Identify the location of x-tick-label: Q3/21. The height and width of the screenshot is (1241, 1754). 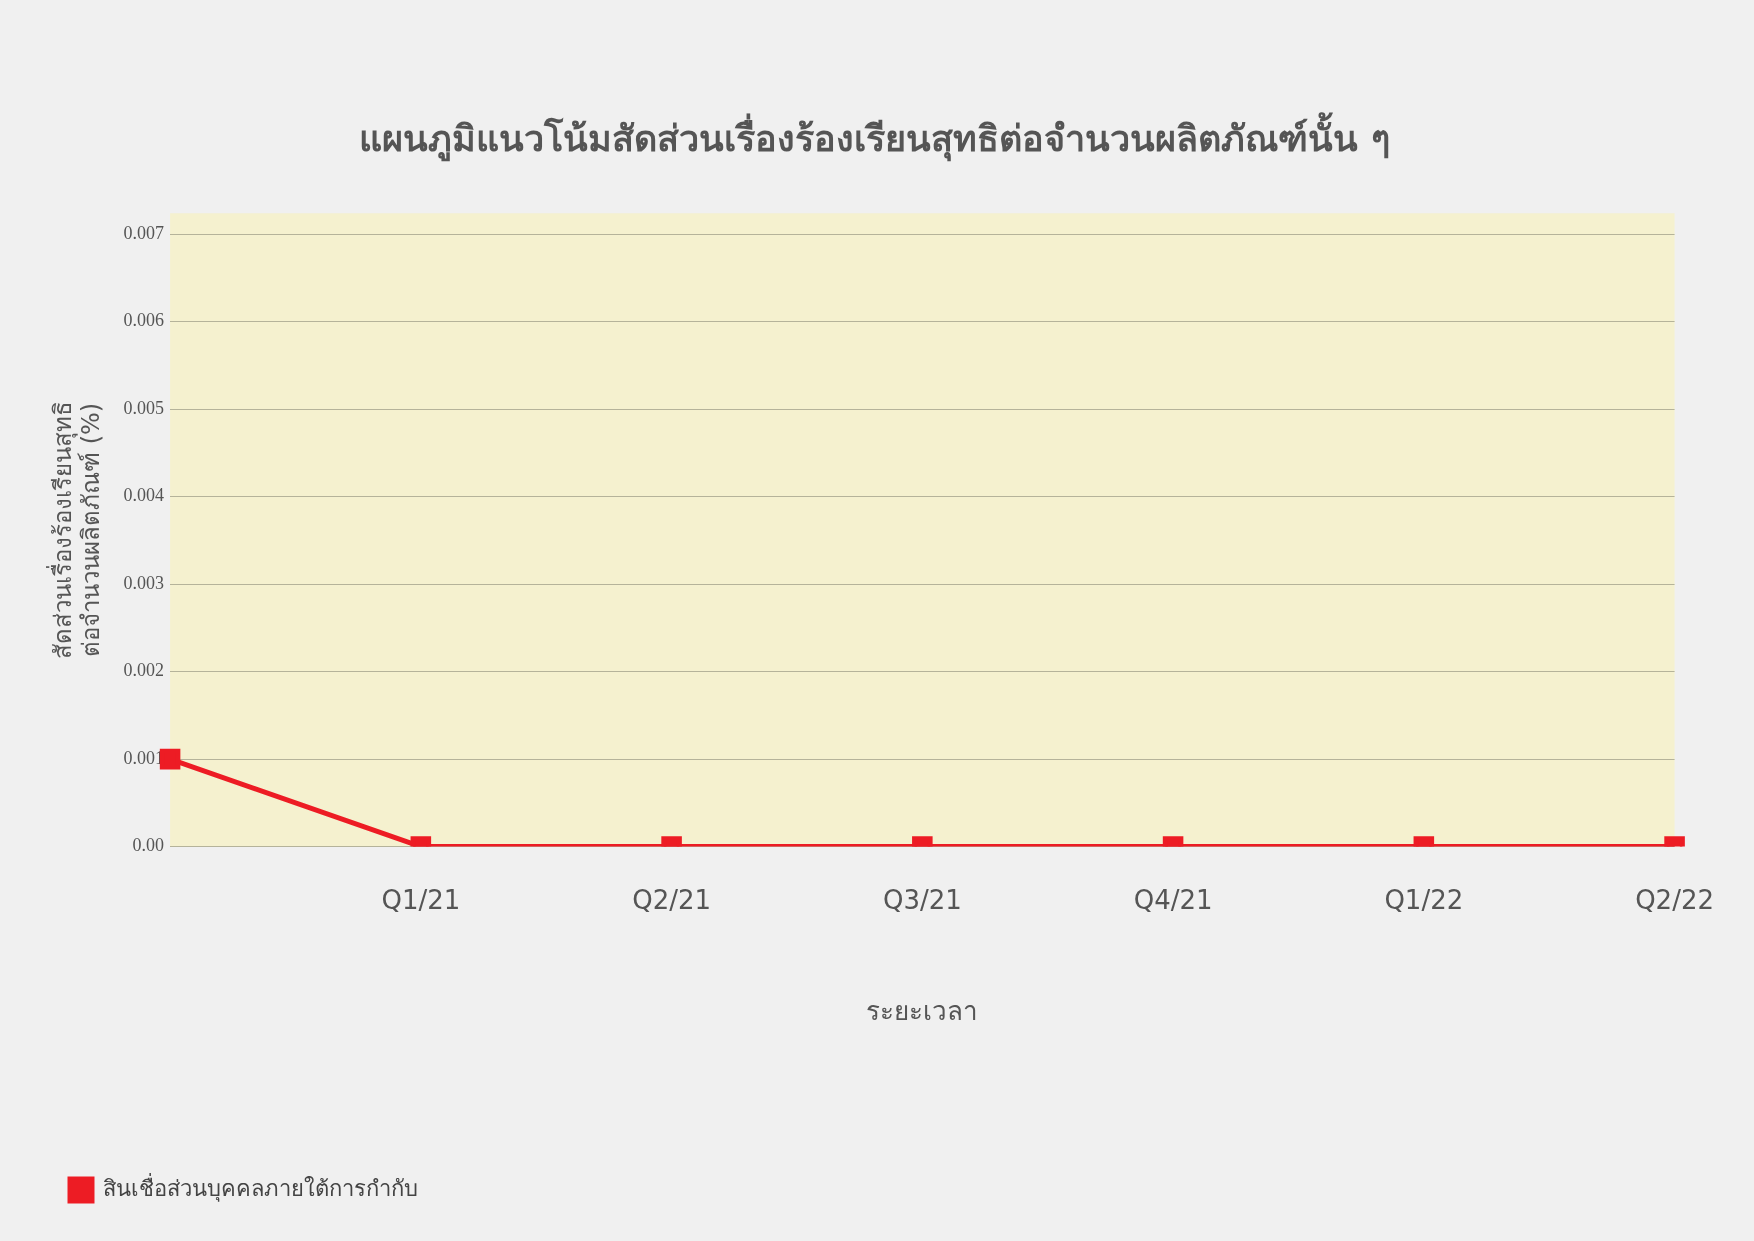
(922, 899).